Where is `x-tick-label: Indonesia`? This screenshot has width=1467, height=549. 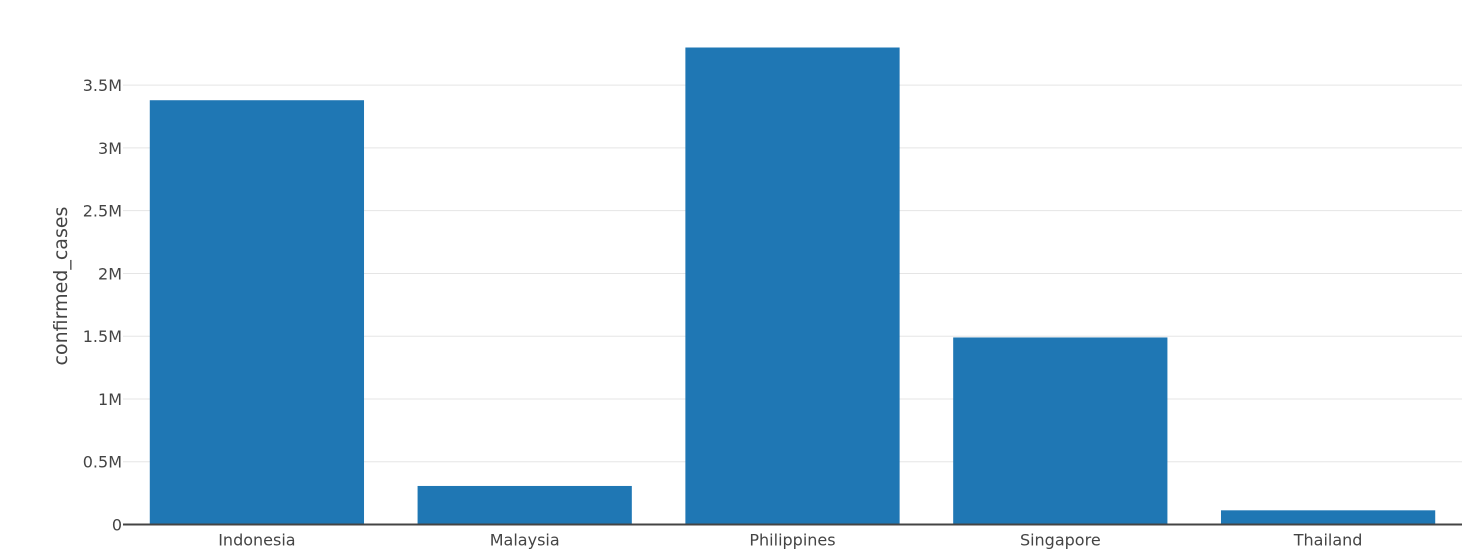 x-tick-label: Indonesia is located at coordinates (256, 540).